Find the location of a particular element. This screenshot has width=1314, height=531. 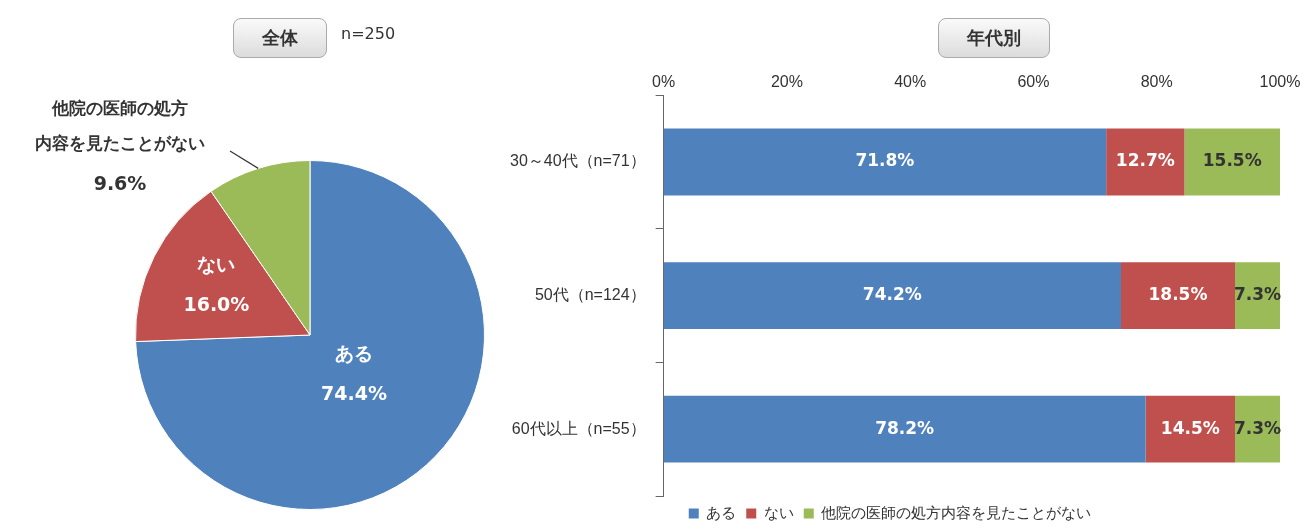

legend-label: 他院の医師の処方内容を見たことがない is located at coordinates (956, 512).